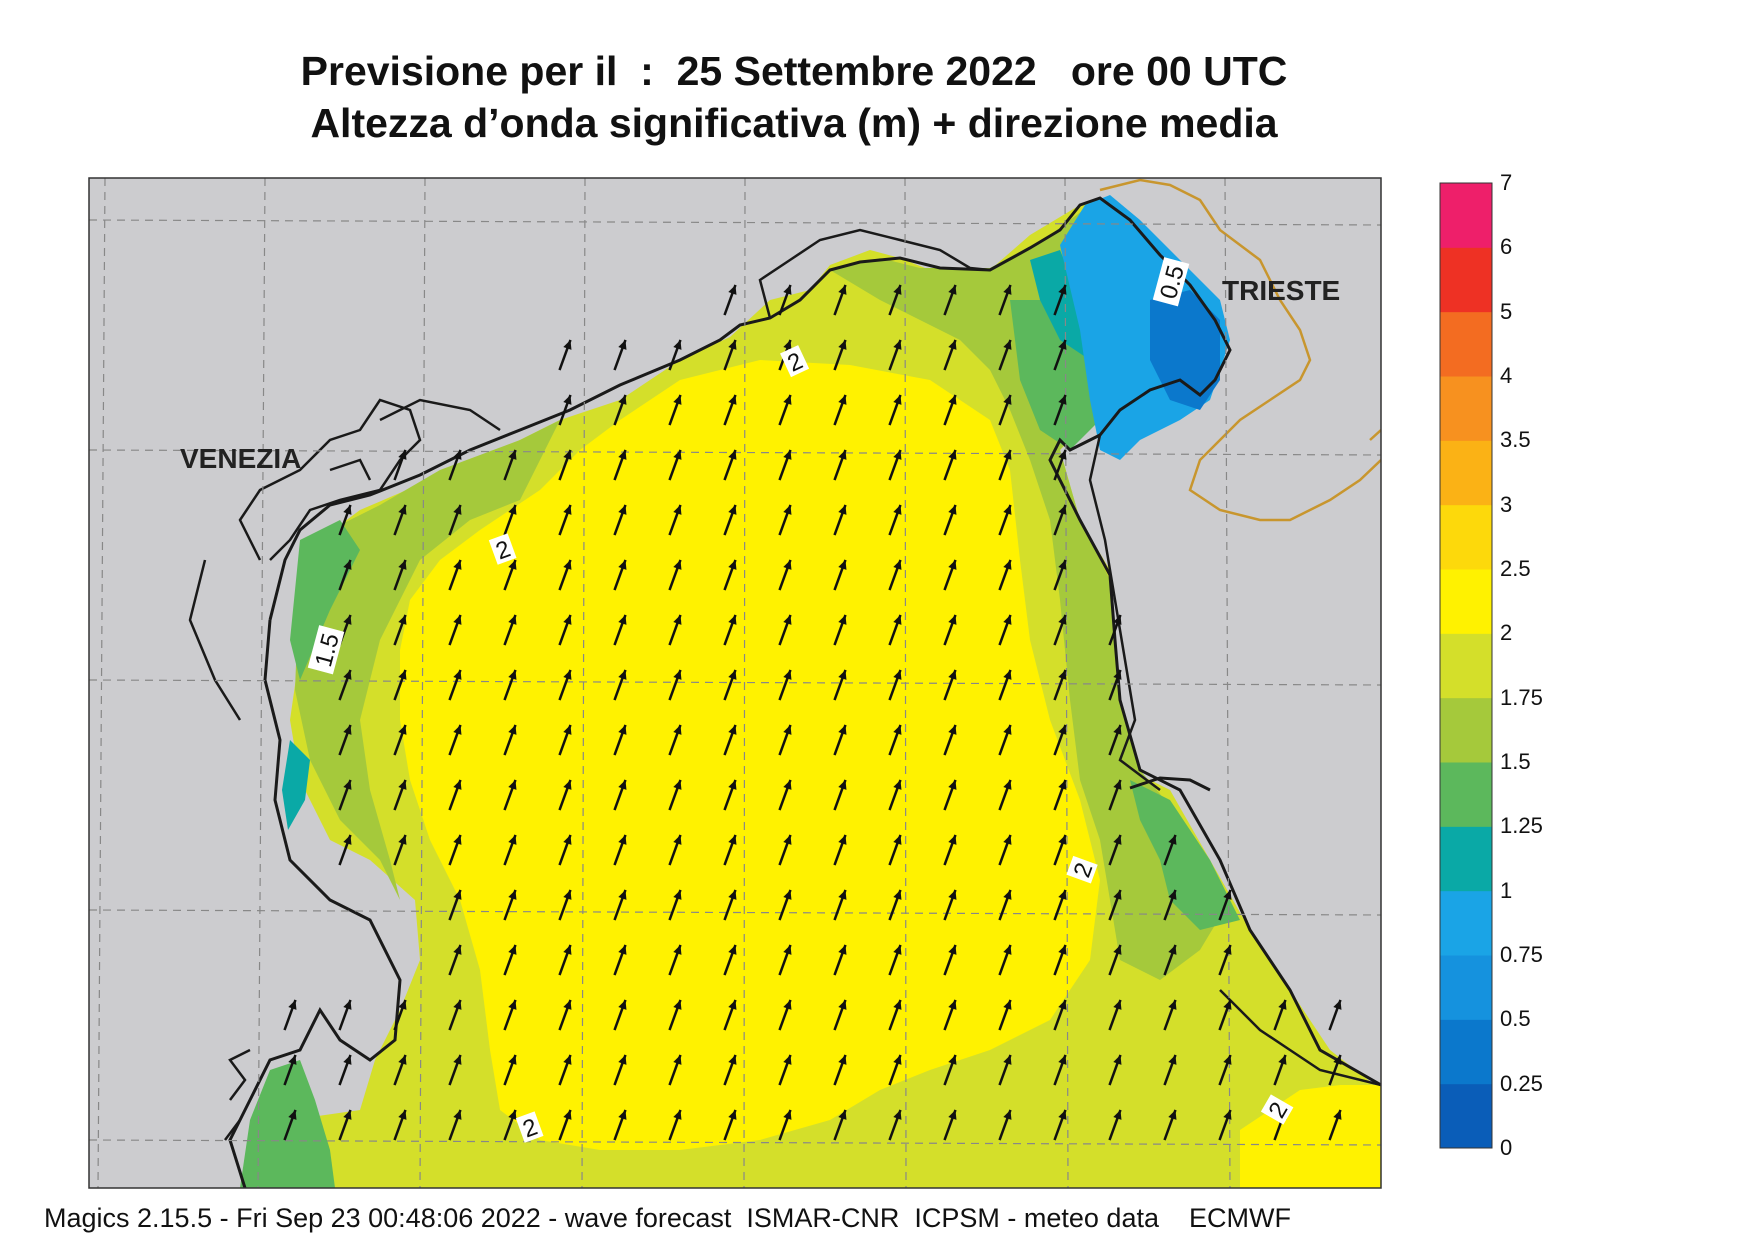  What do you see at coordinates (240, 458) in the screenshot?
I see `place-label-venezia: VENEZIA` at bounding box center [240, 458].